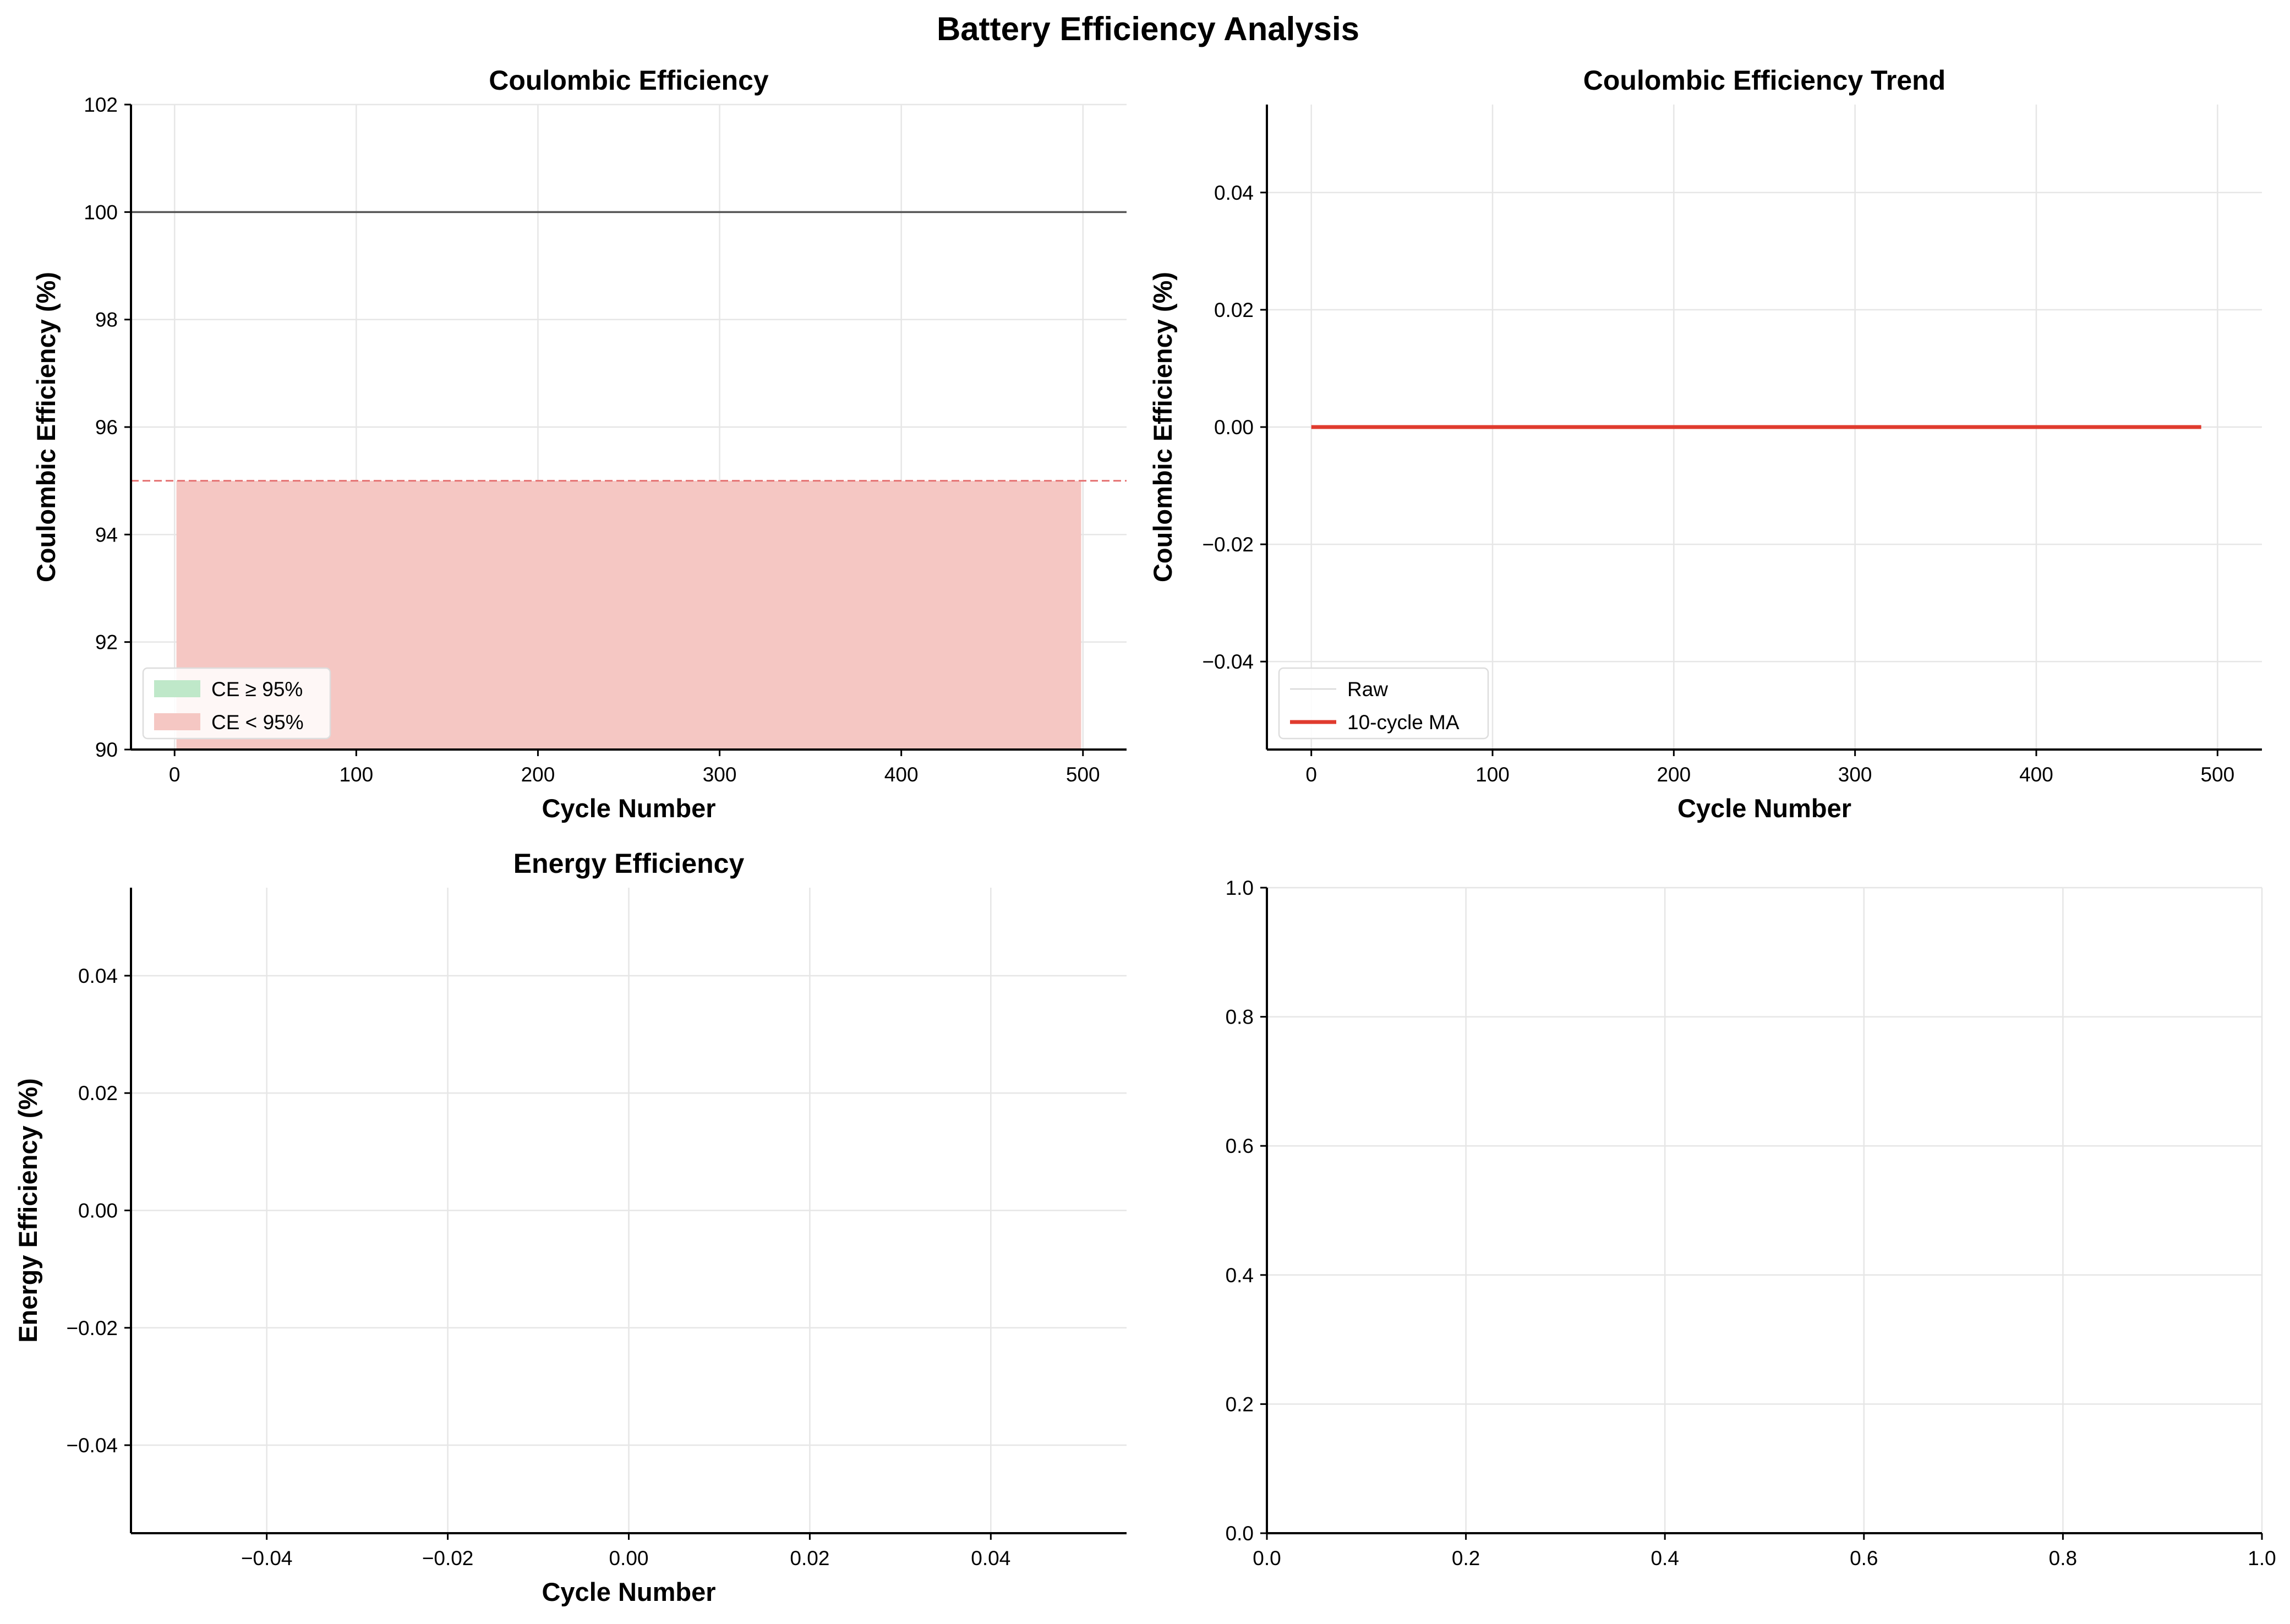  I want to click on x-tick-label: 0.00, so click(628, 1558).